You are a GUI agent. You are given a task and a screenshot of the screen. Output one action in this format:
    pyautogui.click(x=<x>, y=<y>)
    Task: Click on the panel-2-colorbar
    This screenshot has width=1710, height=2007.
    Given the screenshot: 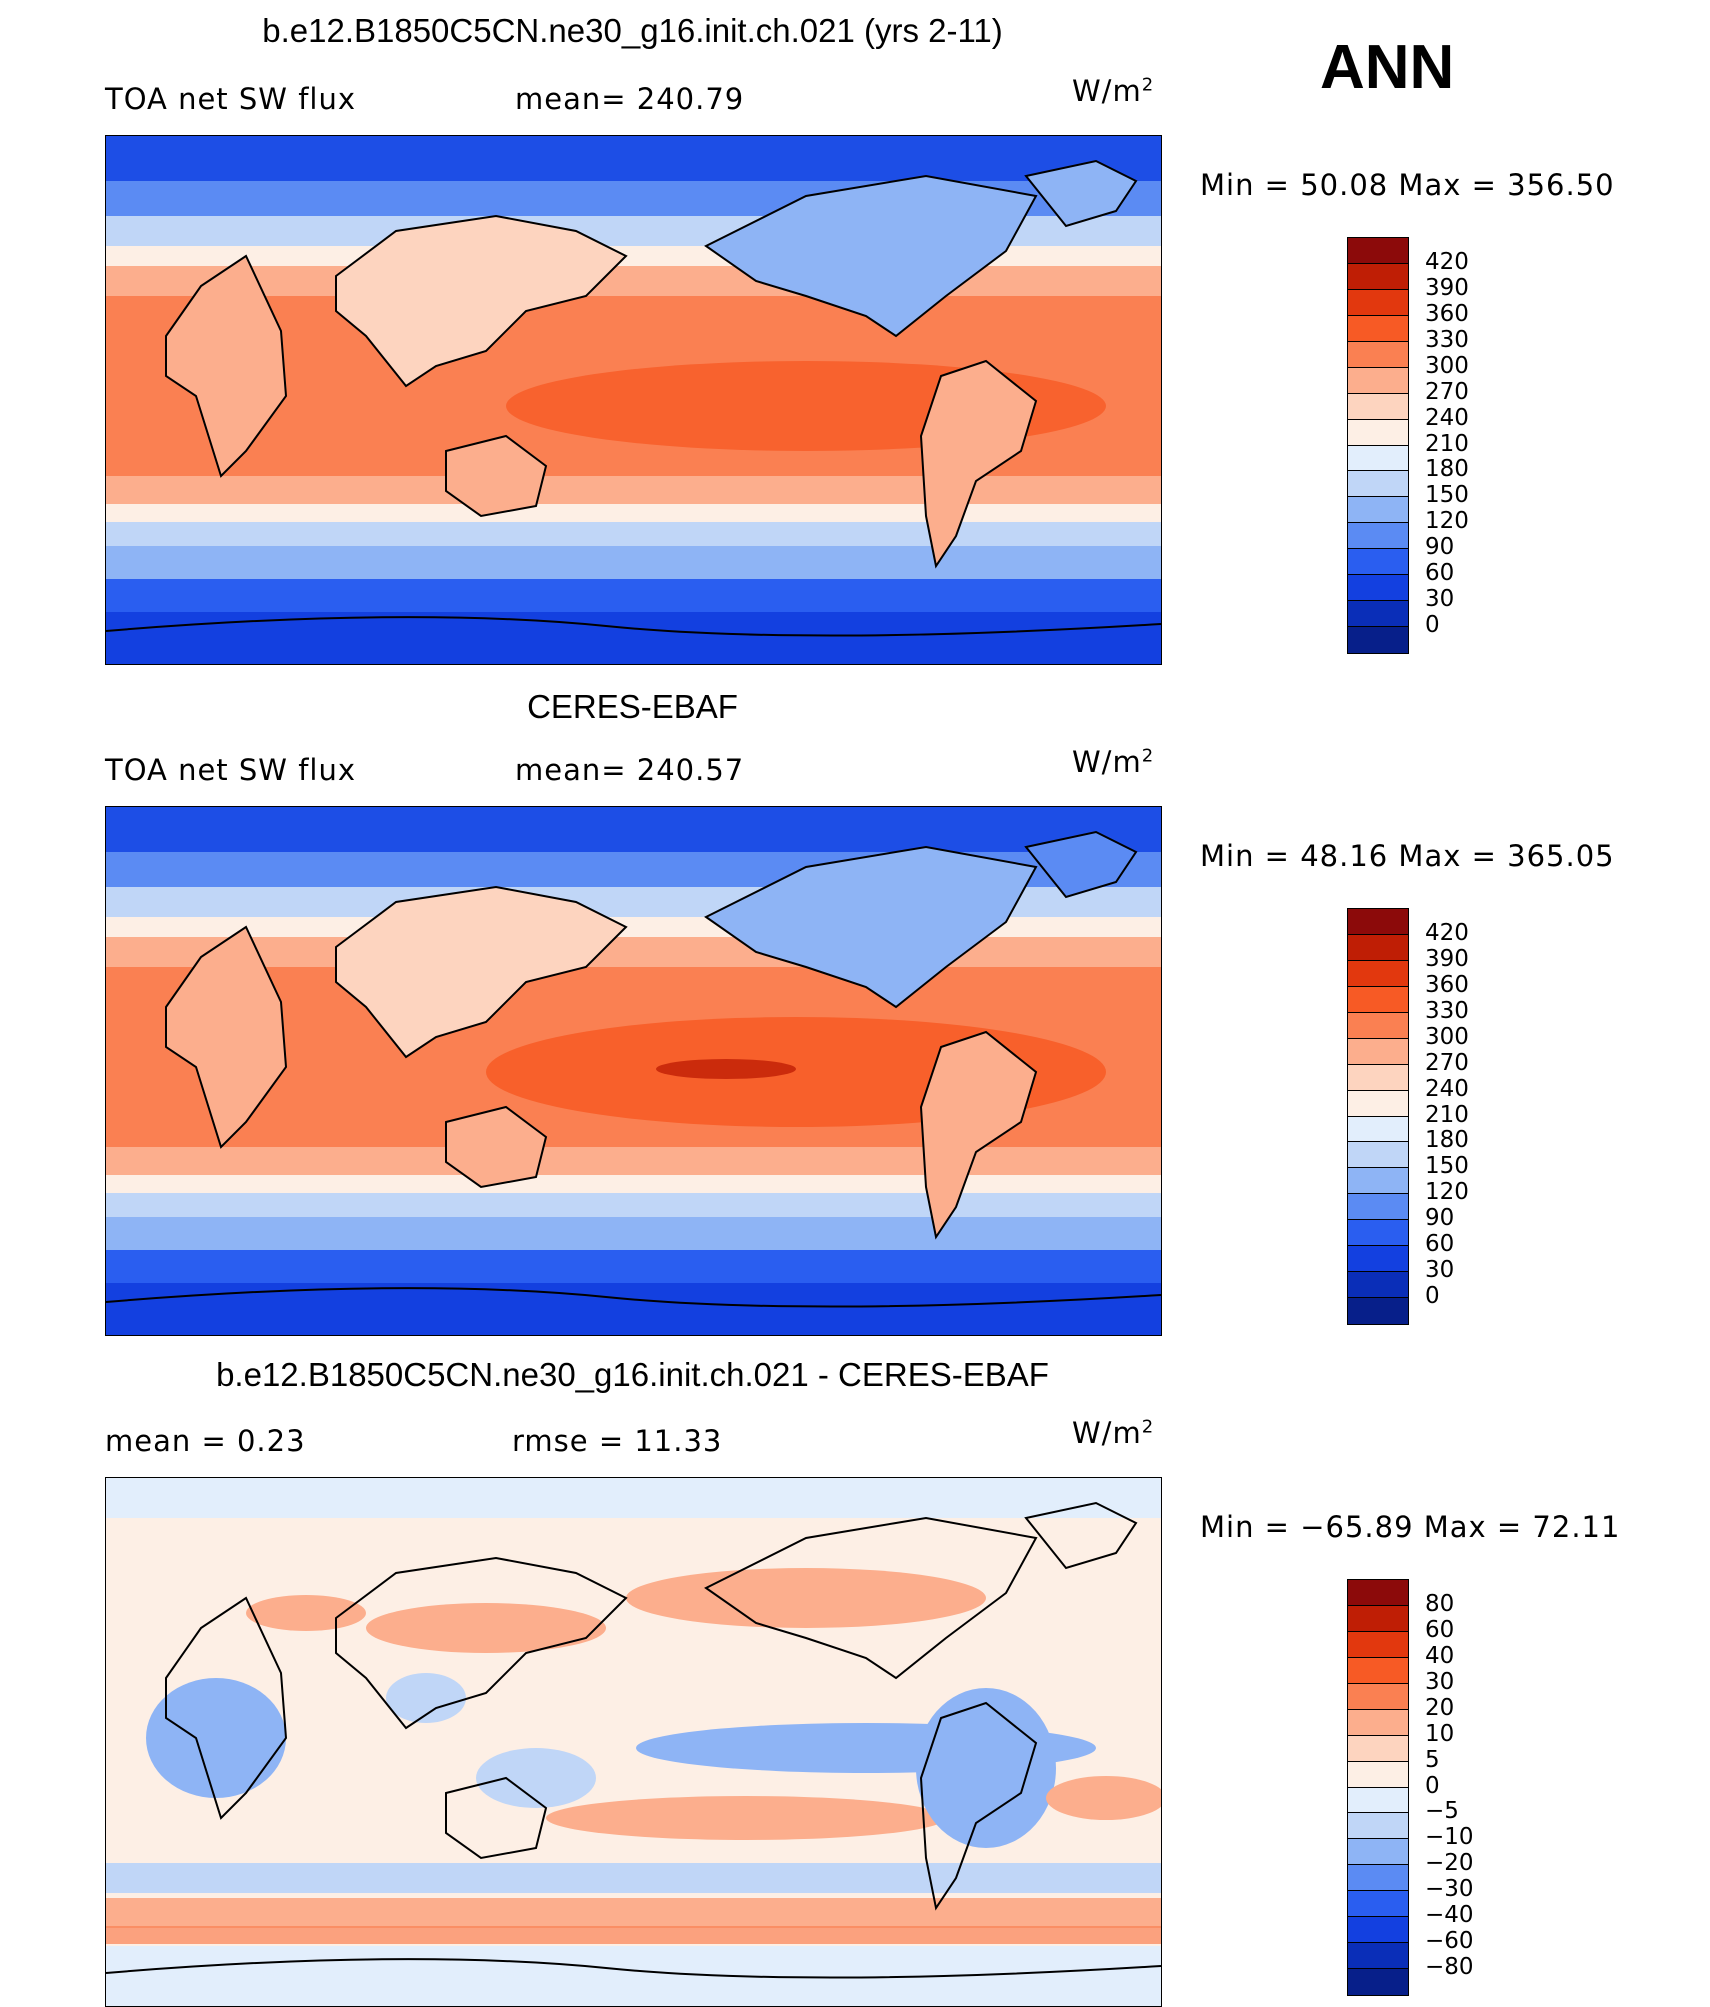 What is the action you would take?
    pyautogui.click(x=1378, y=1116)
    